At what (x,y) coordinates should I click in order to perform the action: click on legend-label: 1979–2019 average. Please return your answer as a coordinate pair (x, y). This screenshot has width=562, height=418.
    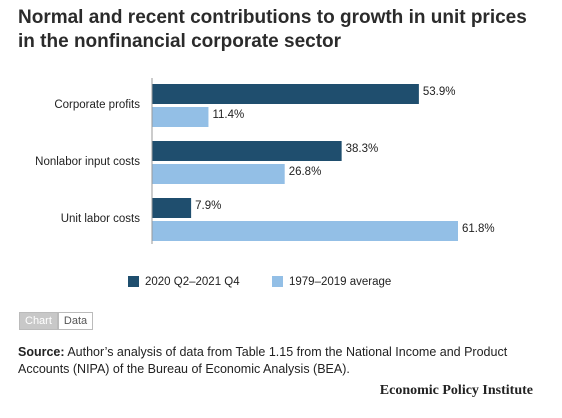
    Looking at the image, I should click on (340, 282).